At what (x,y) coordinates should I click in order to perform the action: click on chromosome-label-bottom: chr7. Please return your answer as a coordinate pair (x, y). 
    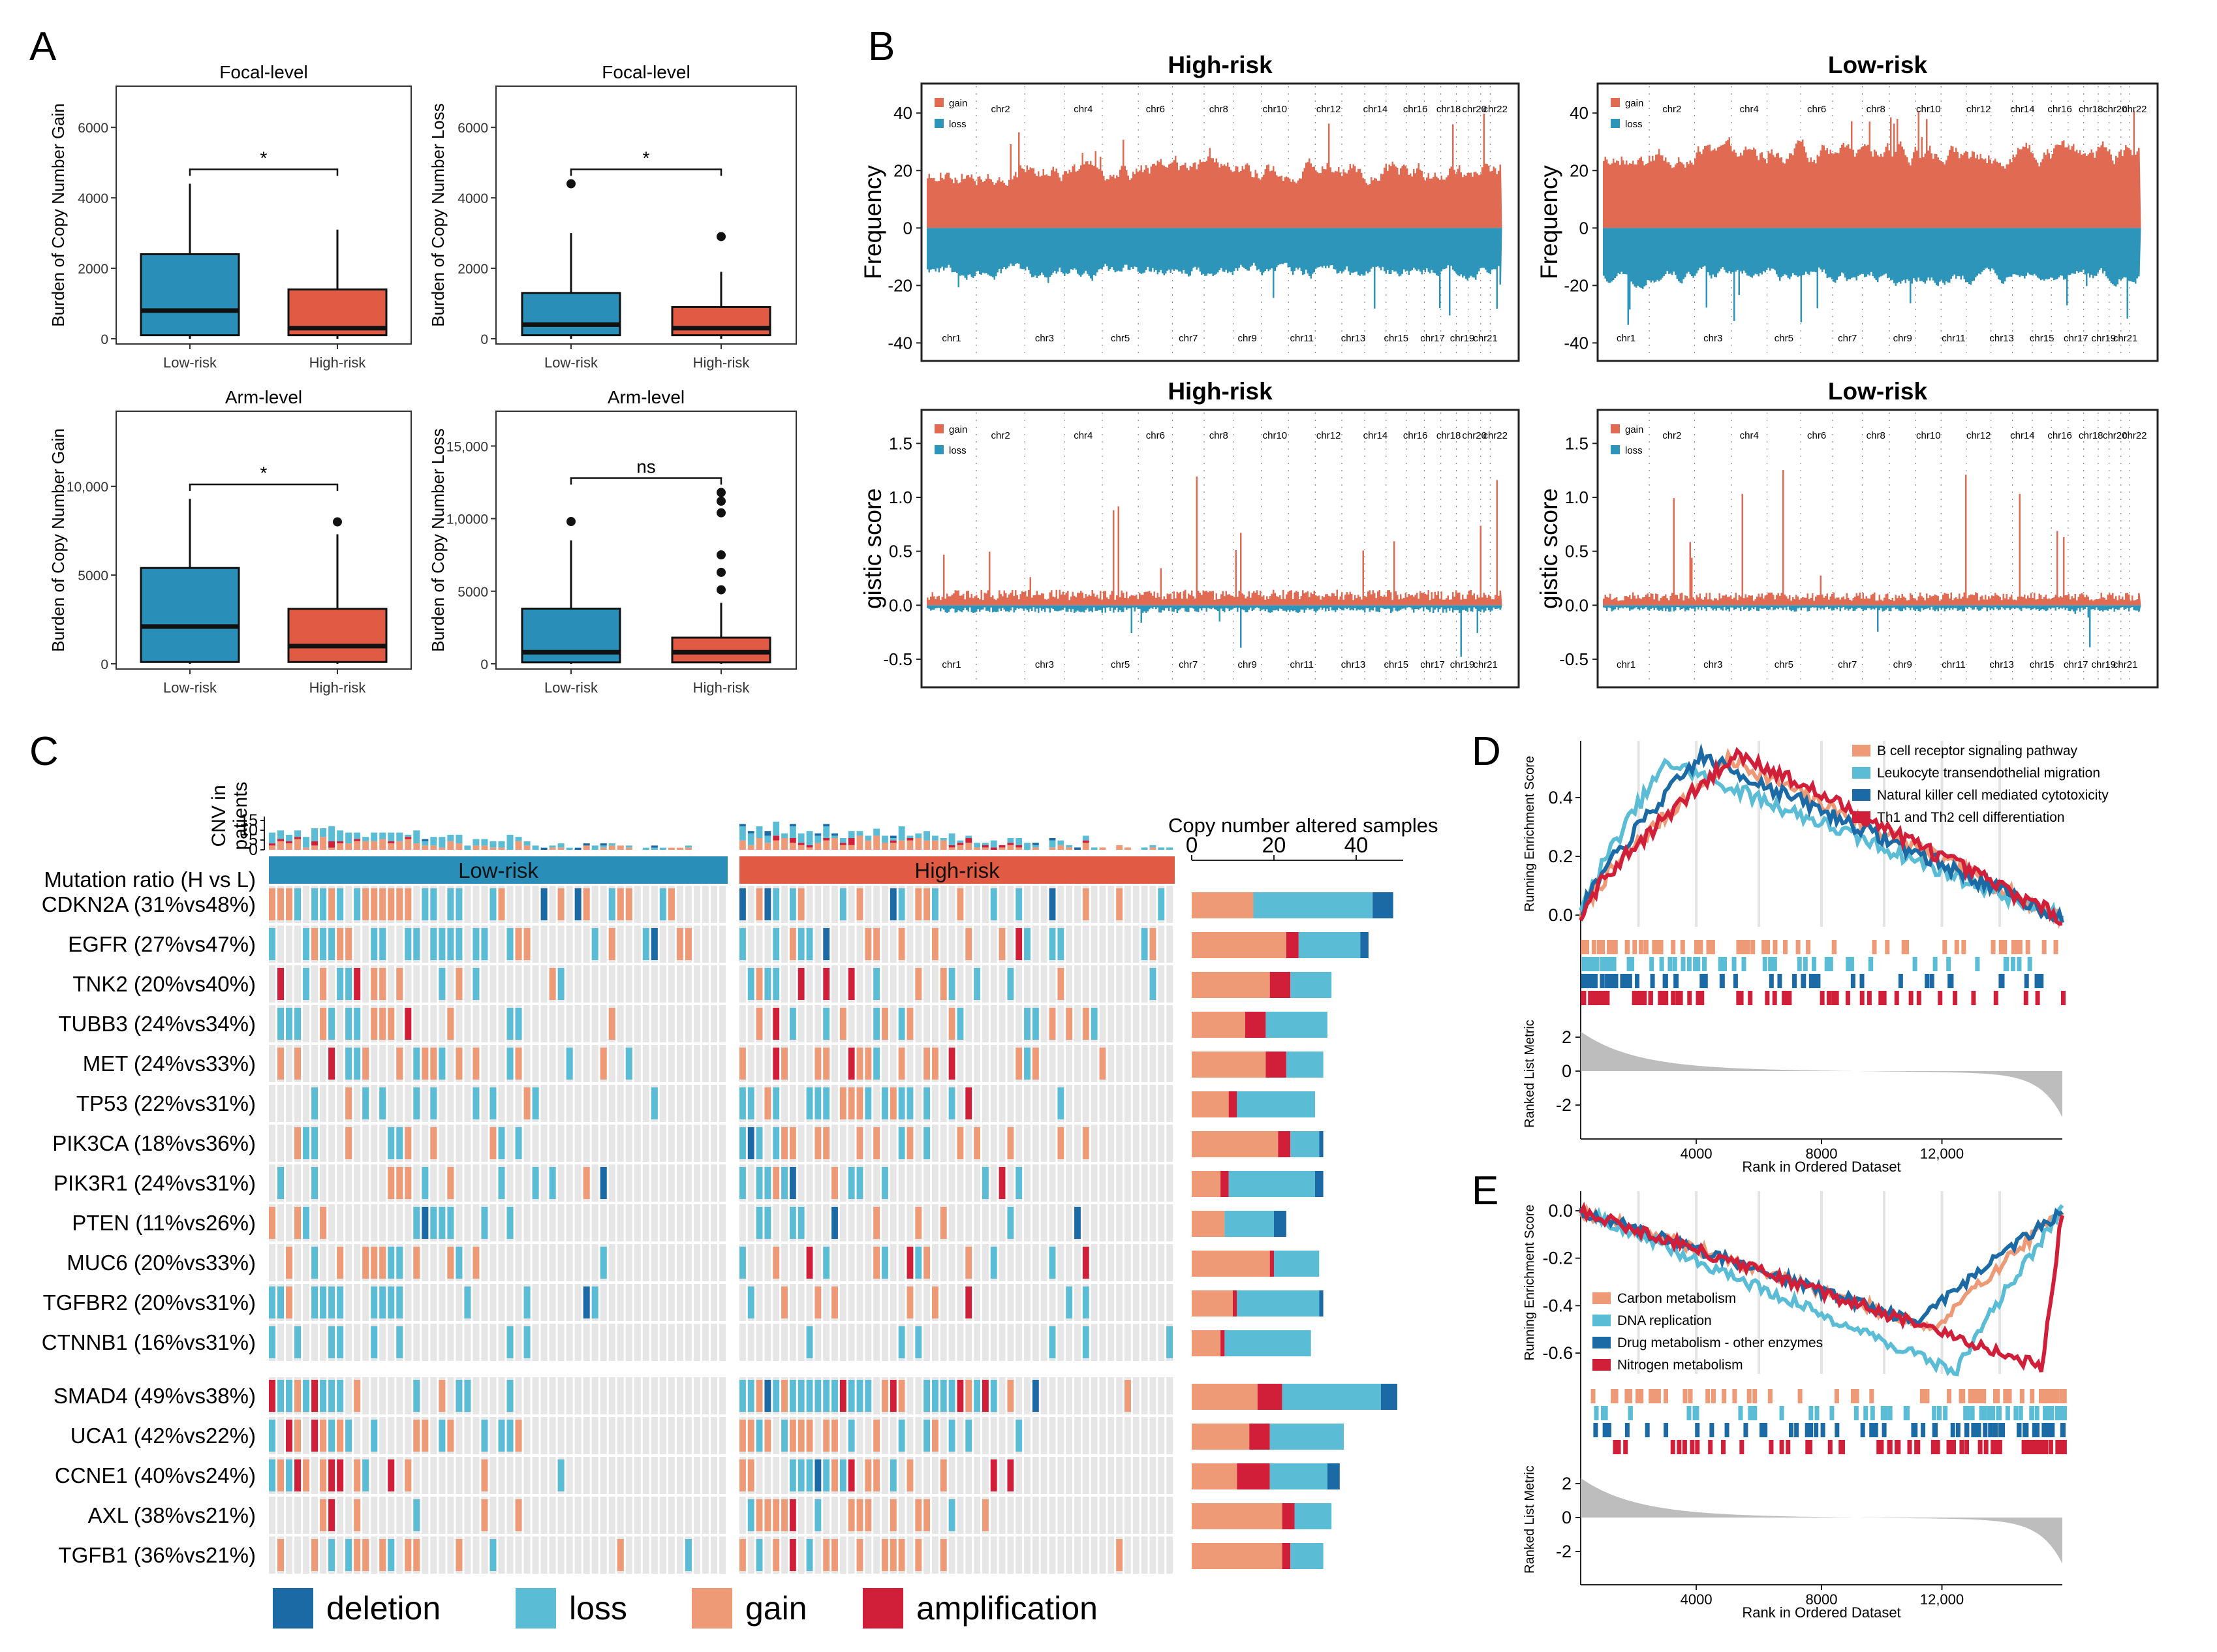
    Looking at the image, I should click on (1847, 338).